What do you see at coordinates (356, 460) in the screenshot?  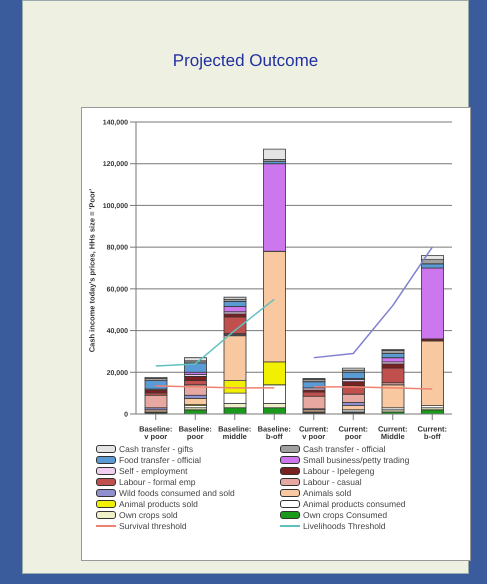 I see `legend-label: Small business/petty trading` at bounding box center [356, 460].